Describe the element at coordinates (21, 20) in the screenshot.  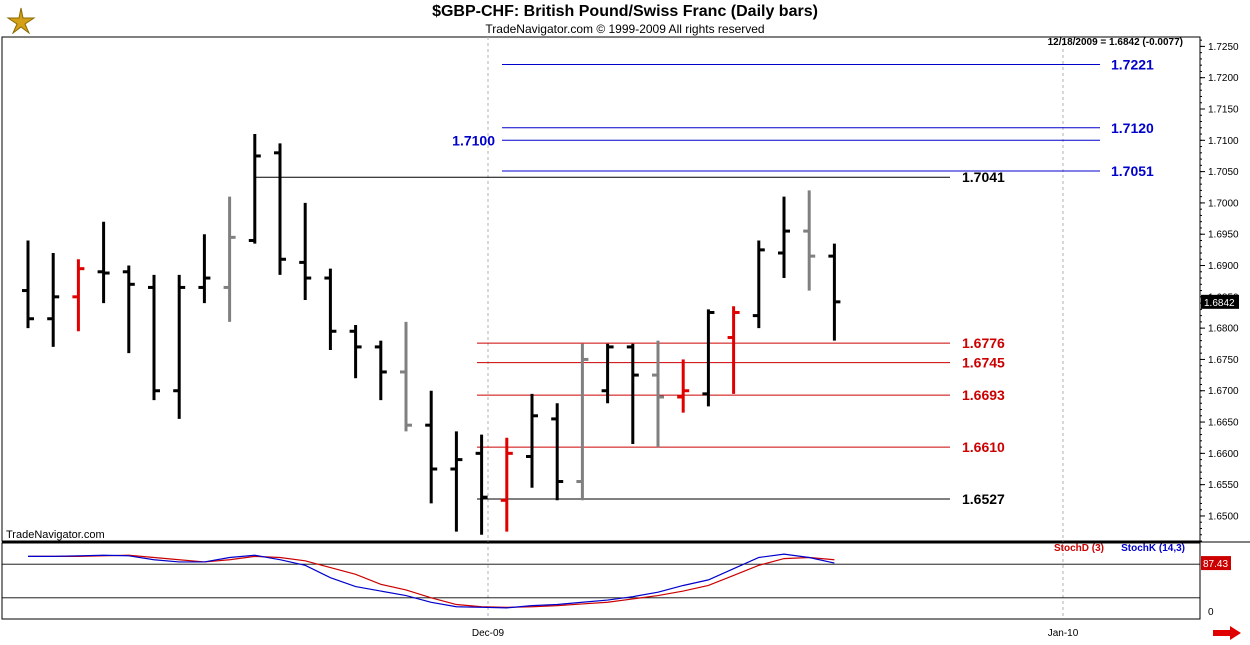
I see `trade-navigator-logo-icon` at that location.